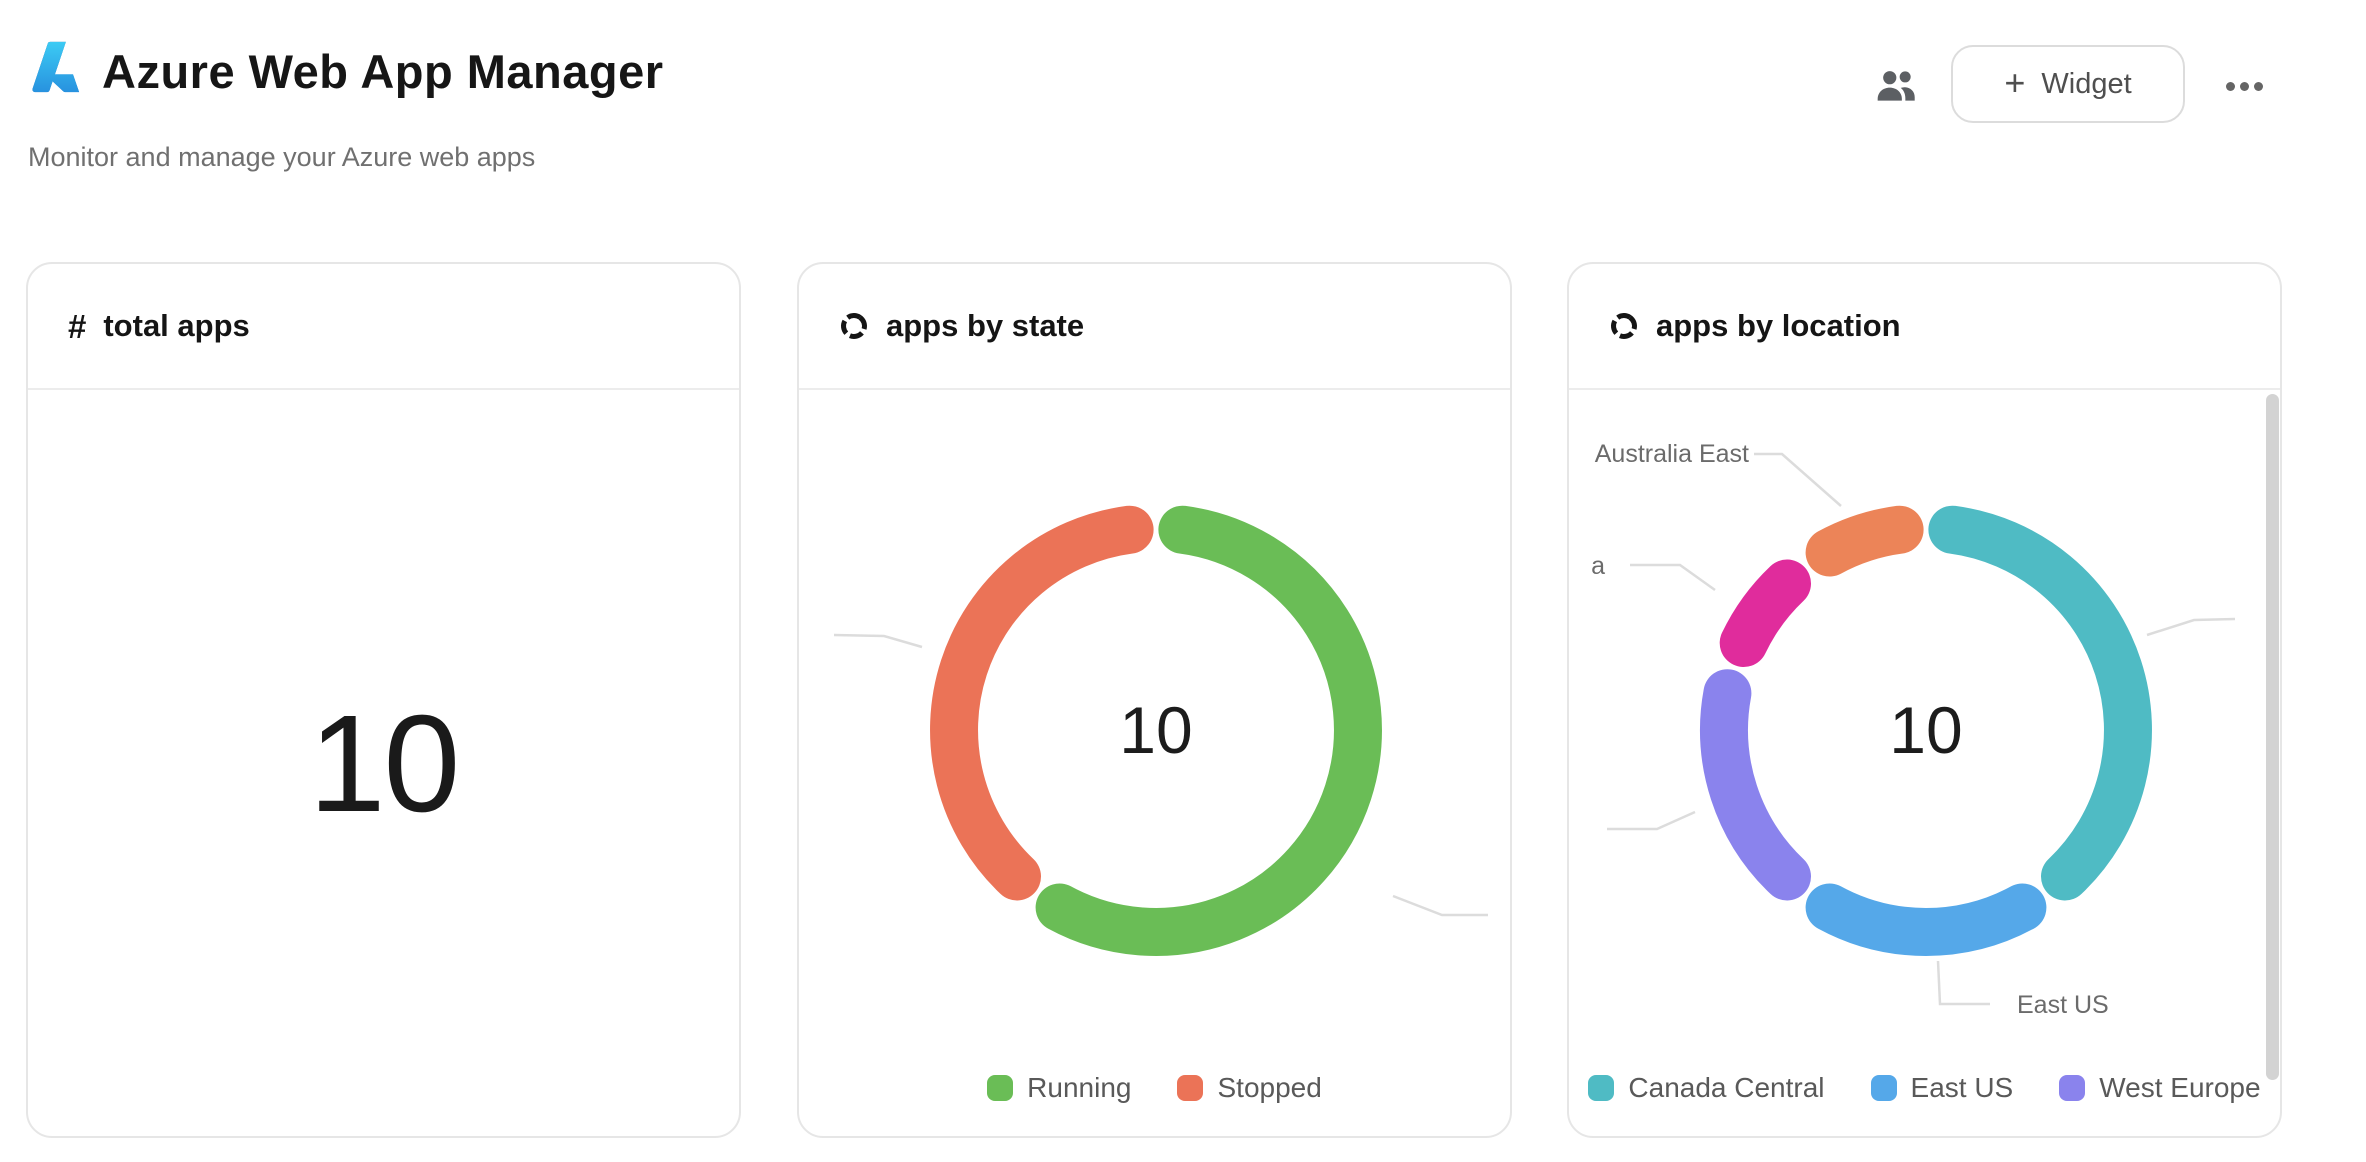 This screenshot has width=2366, height=1162. Describe the element at coordinates (1154, 327) in the screenshot. I see `apps-by-state-card-header: apps by state` at that location.